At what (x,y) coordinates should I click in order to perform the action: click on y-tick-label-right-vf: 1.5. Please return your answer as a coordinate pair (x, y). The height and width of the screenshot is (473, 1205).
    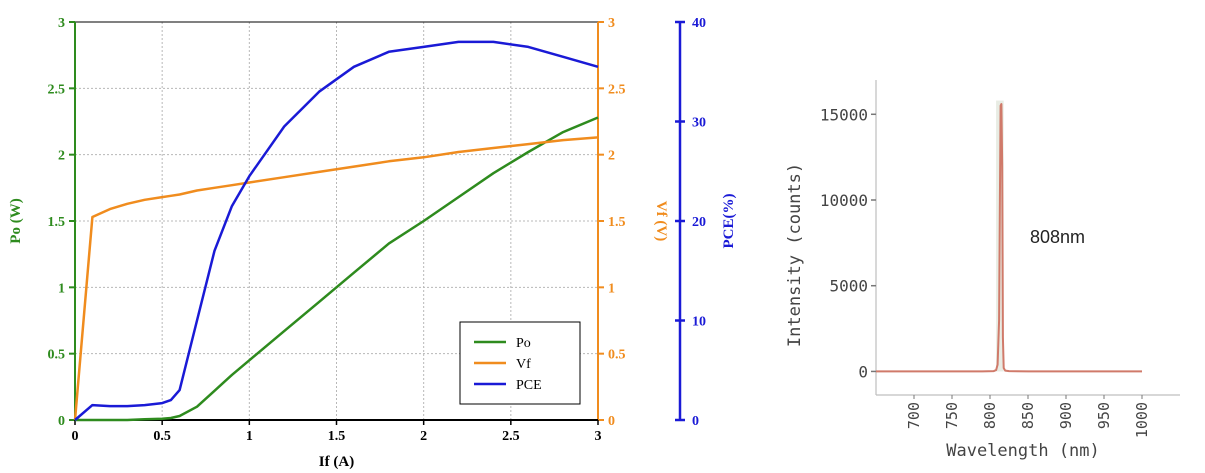
    Looking at the image, I should click on (617, 222).